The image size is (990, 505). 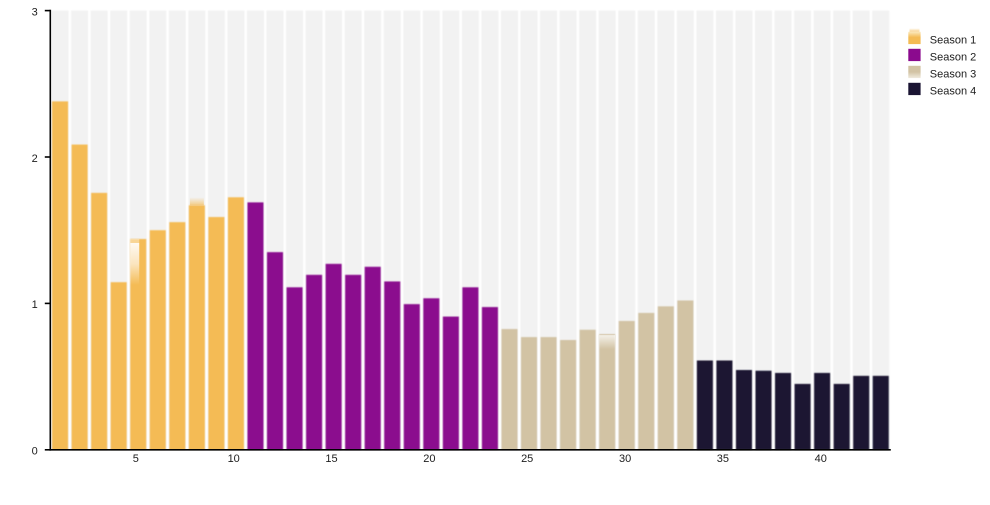 What do you see at coordinates (953, 75) in the screenshot?
I see `svg-text: Season 3` at bounding box center [953, 75].